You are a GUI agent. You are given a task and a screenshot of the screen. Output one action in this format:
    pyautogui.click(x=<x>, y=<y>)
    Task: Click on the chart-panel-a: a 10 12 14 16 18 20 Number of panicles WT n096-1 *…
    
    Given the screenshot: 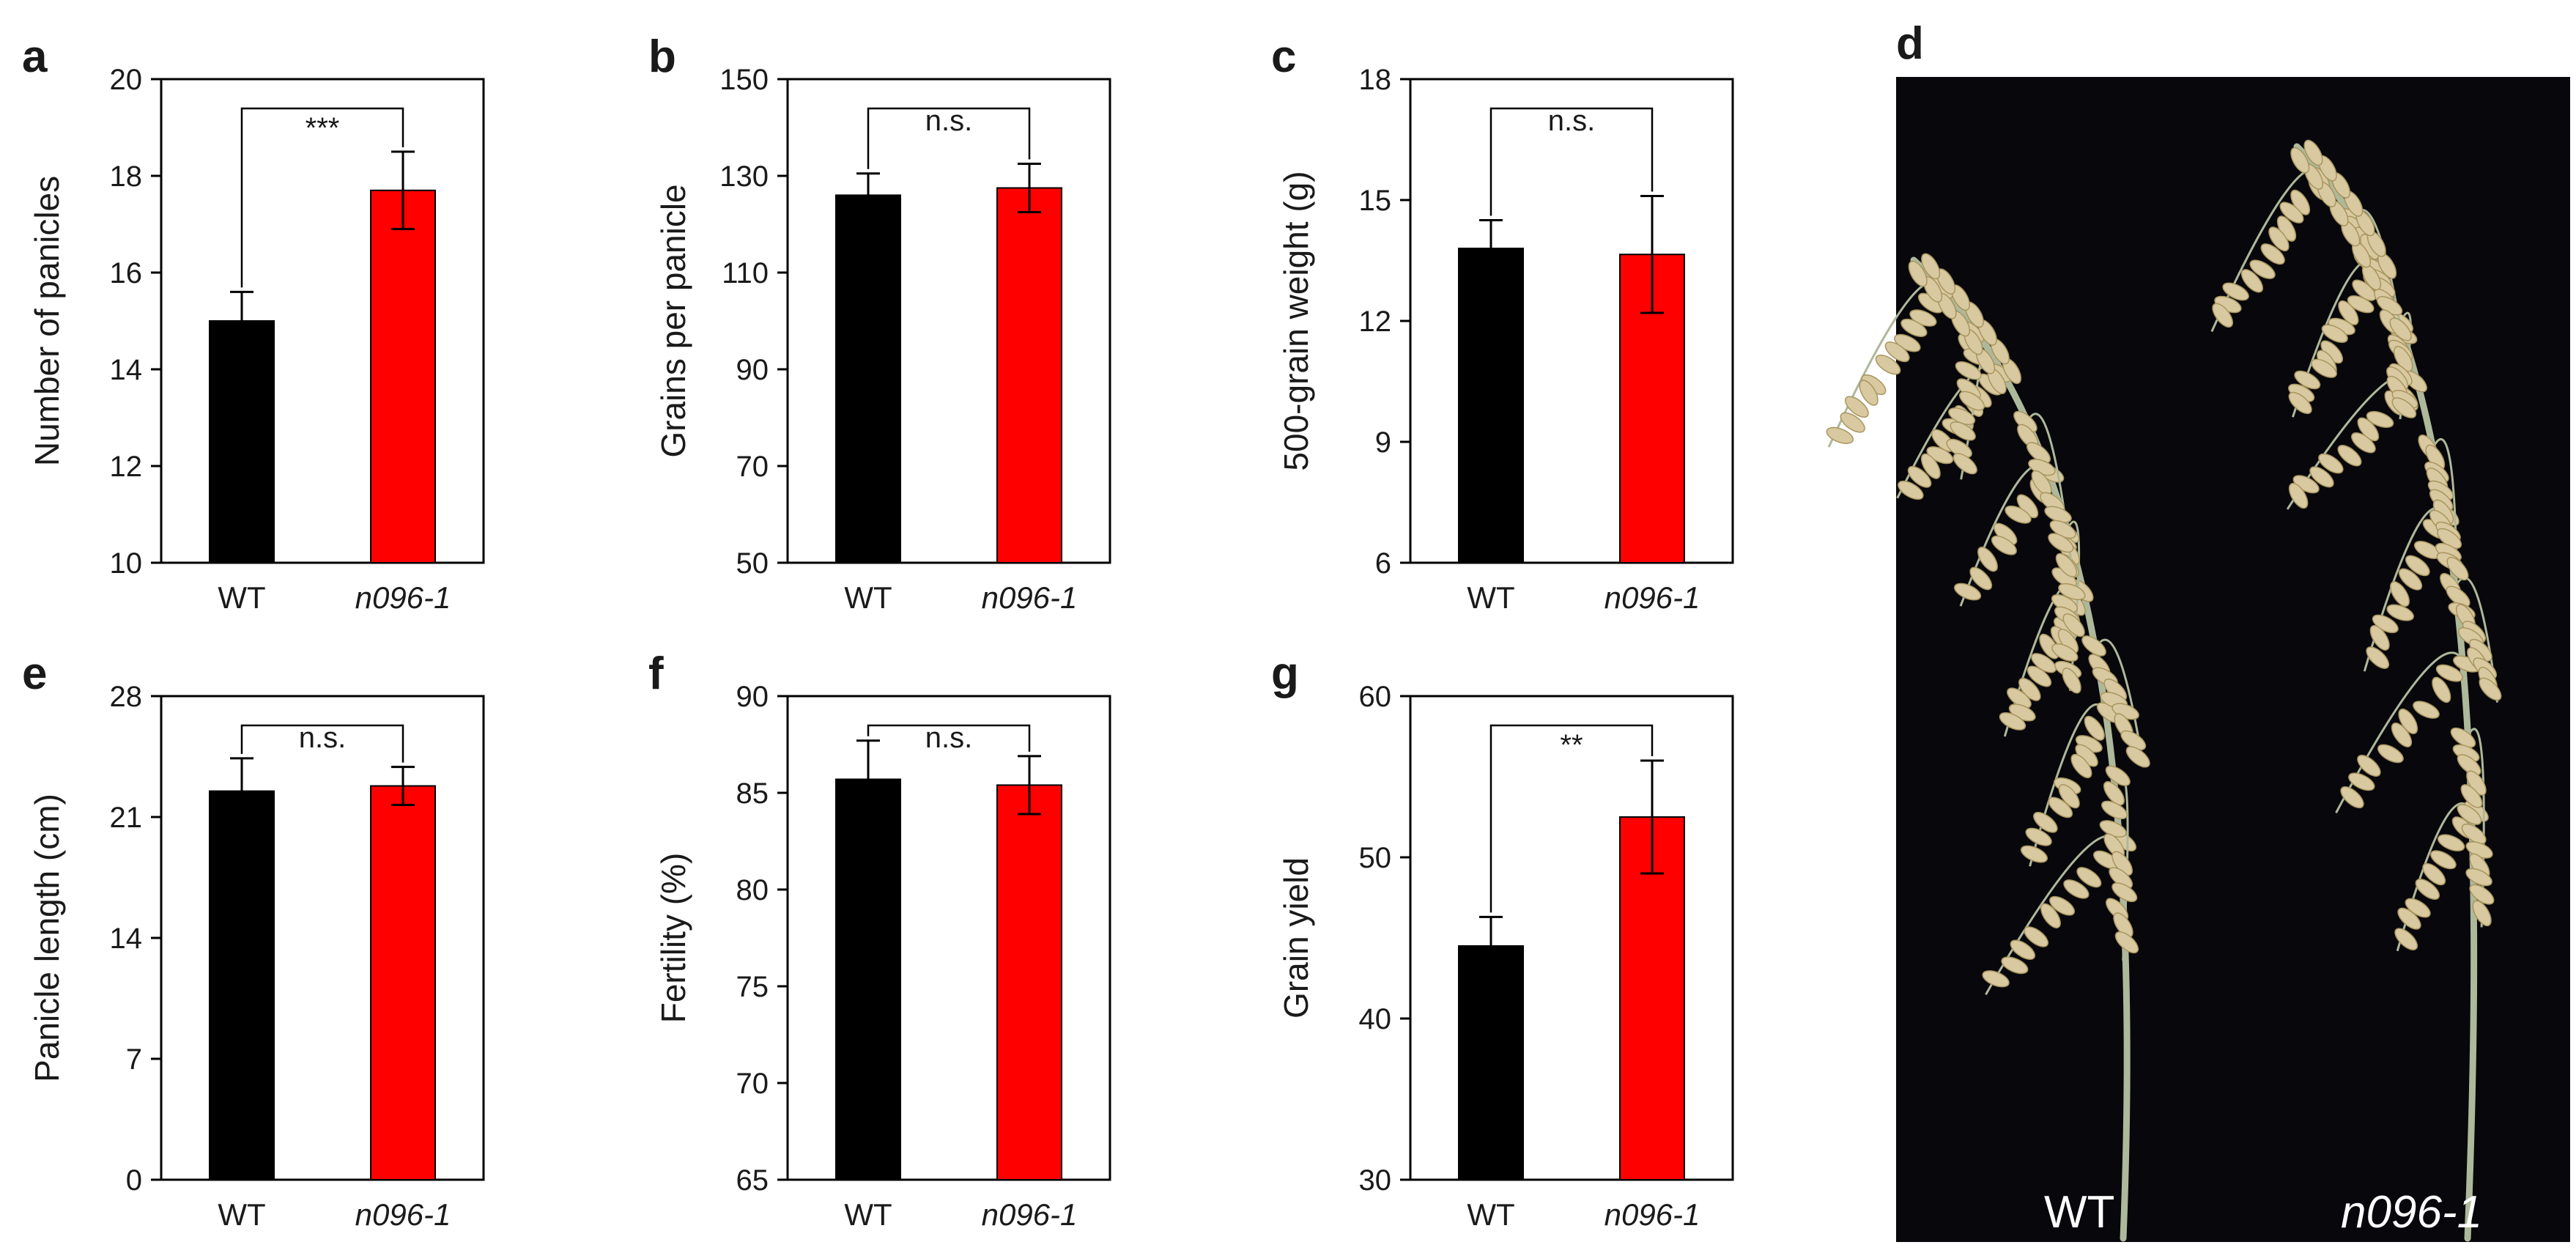 What is the action you would take?
    pyautogui.click(x=253, y=323)
    